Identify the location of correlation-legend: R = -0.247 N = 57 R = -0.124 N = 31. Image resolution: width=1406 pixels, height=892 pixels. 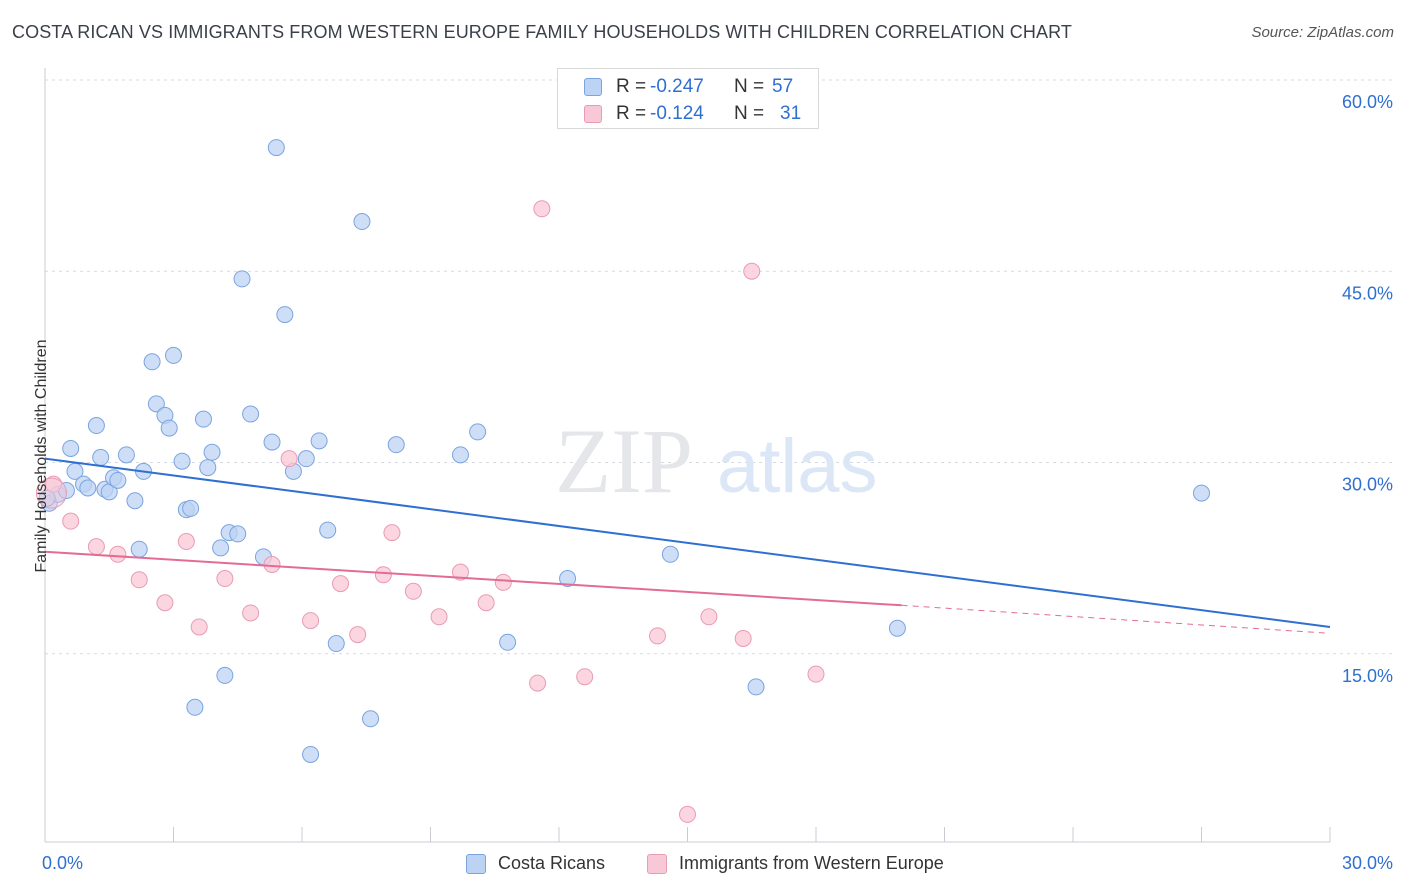
(688, 98).